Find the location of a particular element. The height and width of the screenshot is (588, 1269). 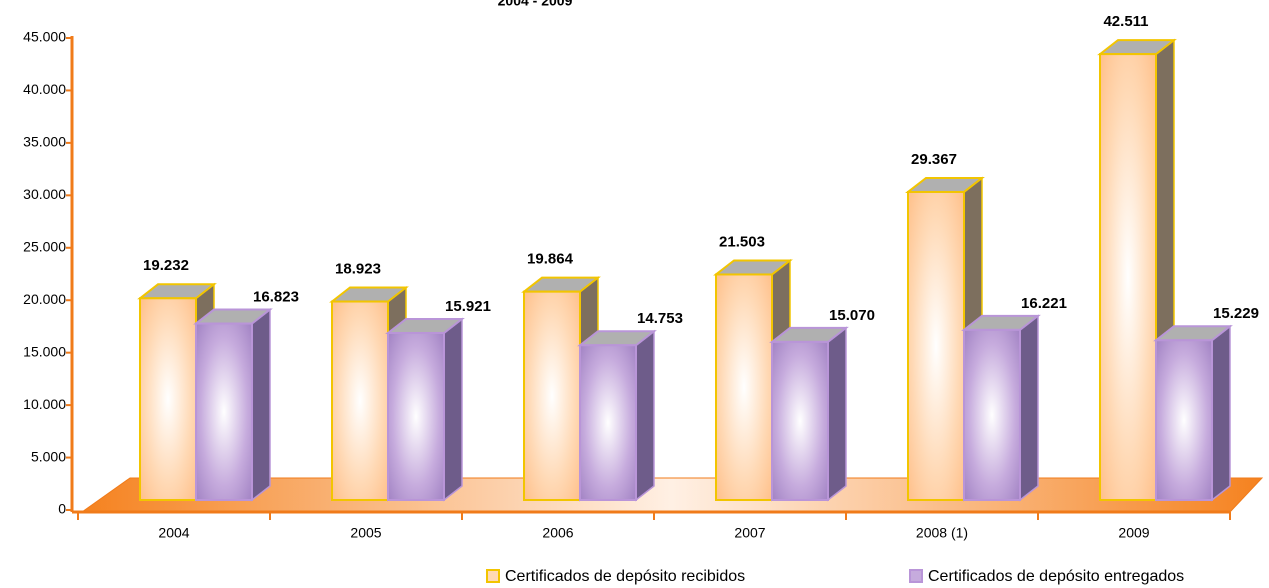

value-label: 42.511 is located at coordinates (1125, 21).